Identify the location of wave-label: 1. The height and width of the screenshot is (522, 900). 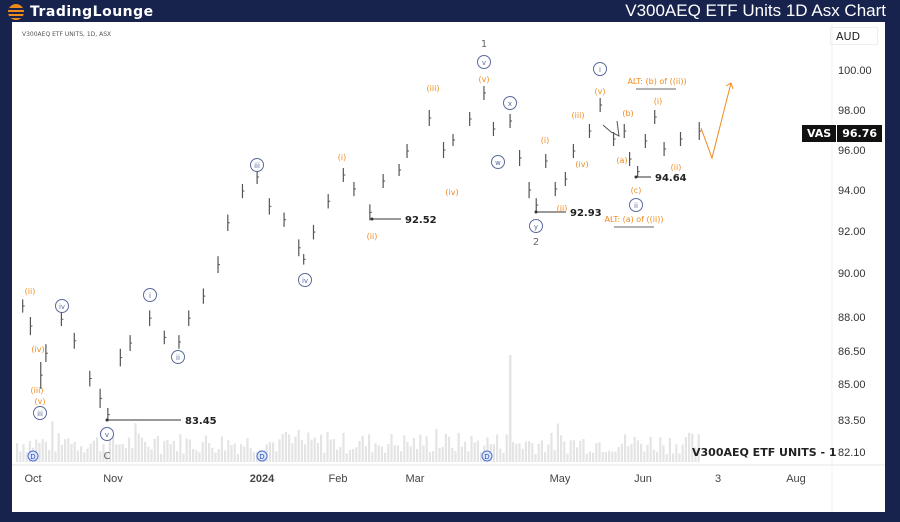
(484, 44).